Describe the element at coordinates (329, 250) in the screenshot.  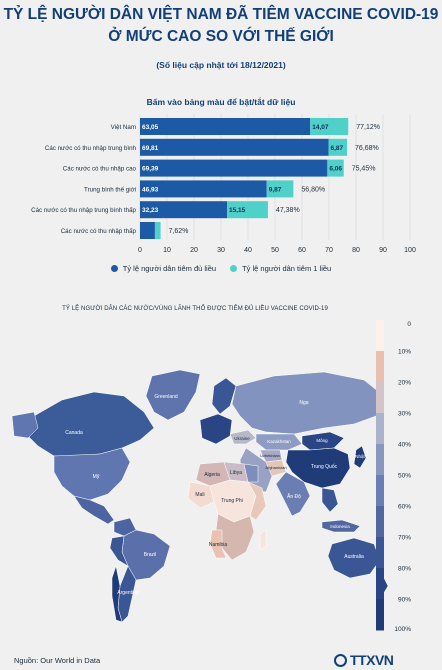
I see `x-tick-label: 70` at that location.